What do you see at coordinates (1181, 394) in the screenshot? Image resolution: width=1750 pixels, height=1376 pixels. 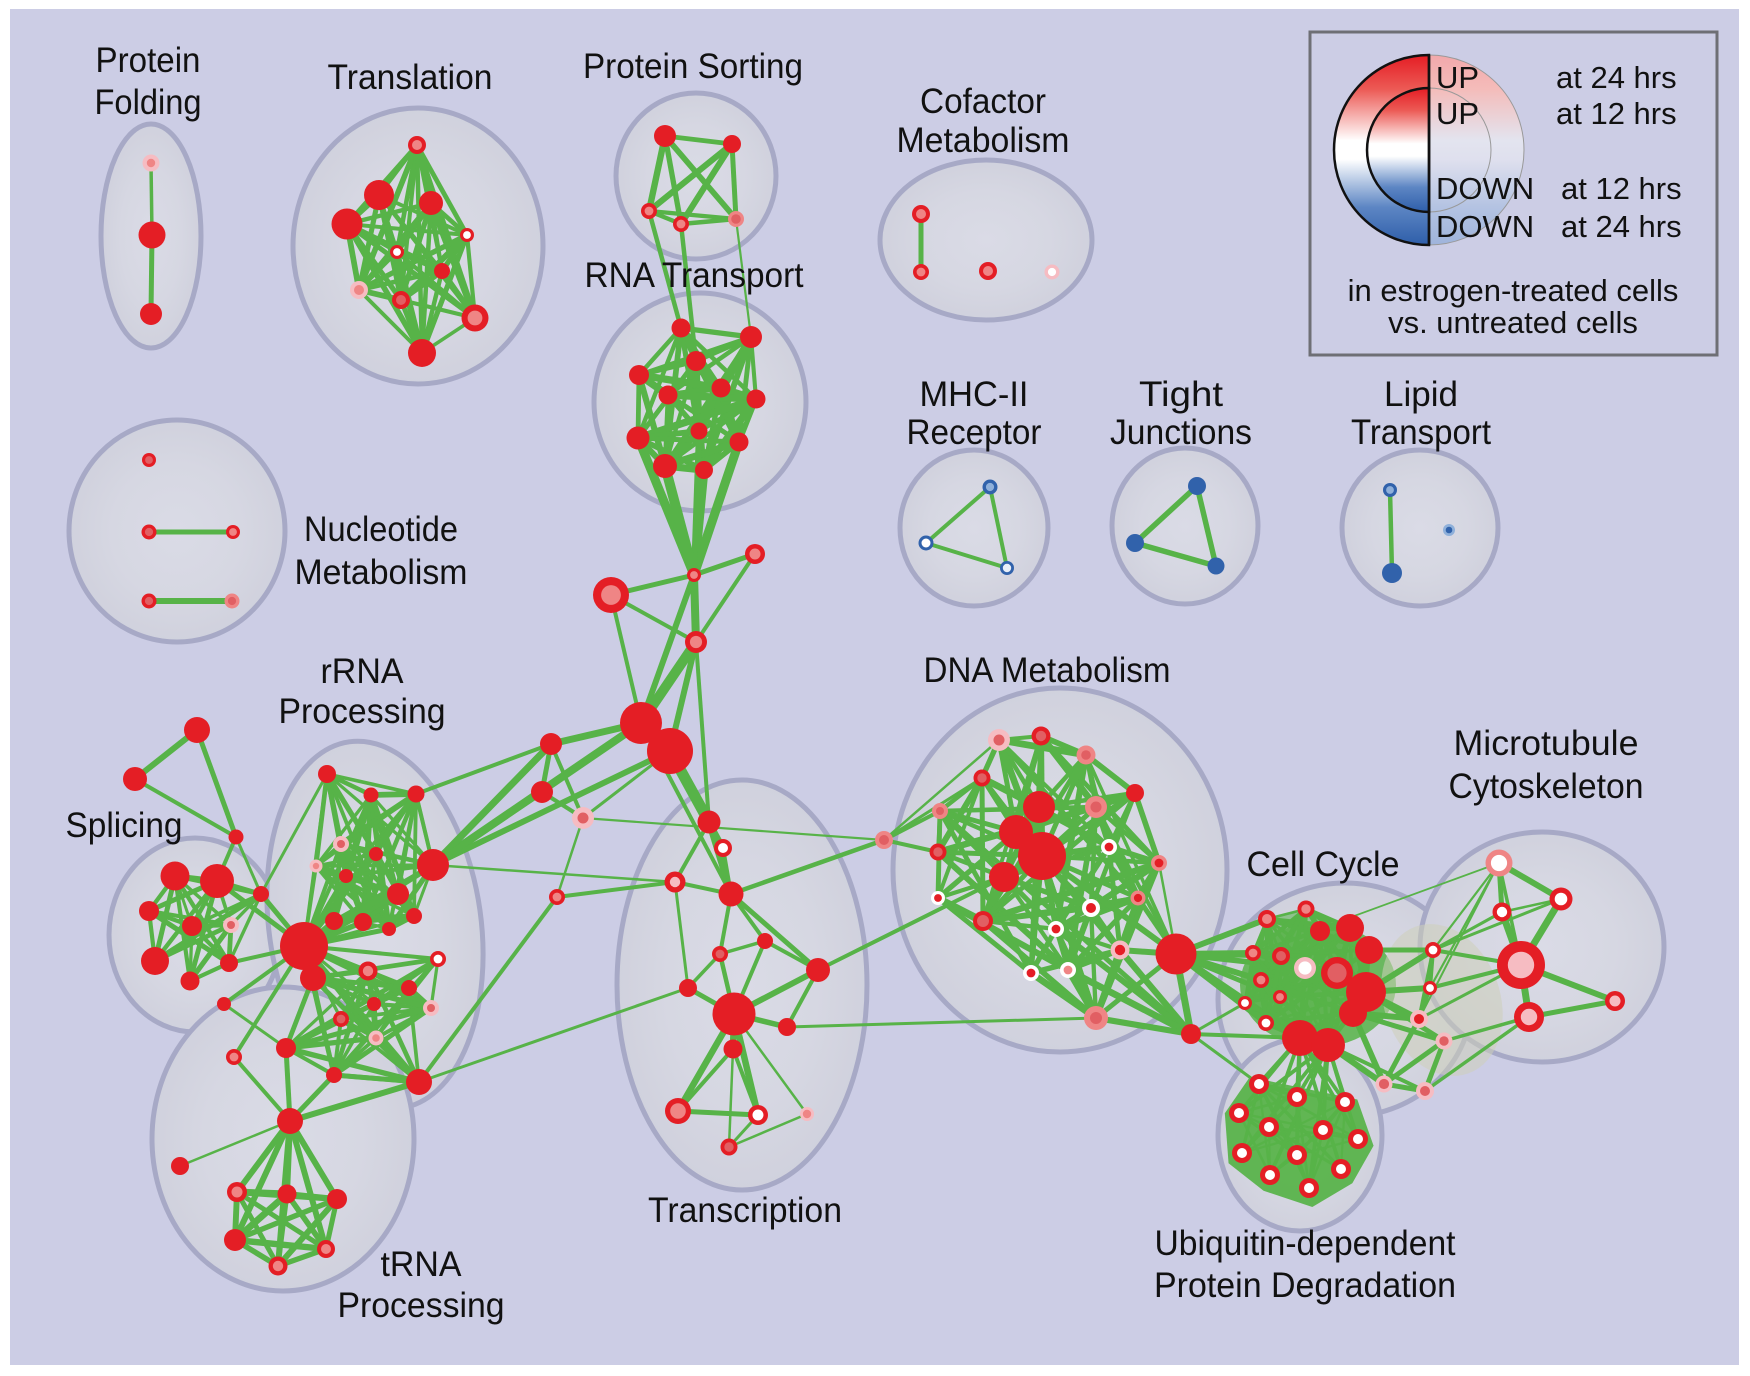 I see `svg-text: Tight` at bounding box center [1181, 394].